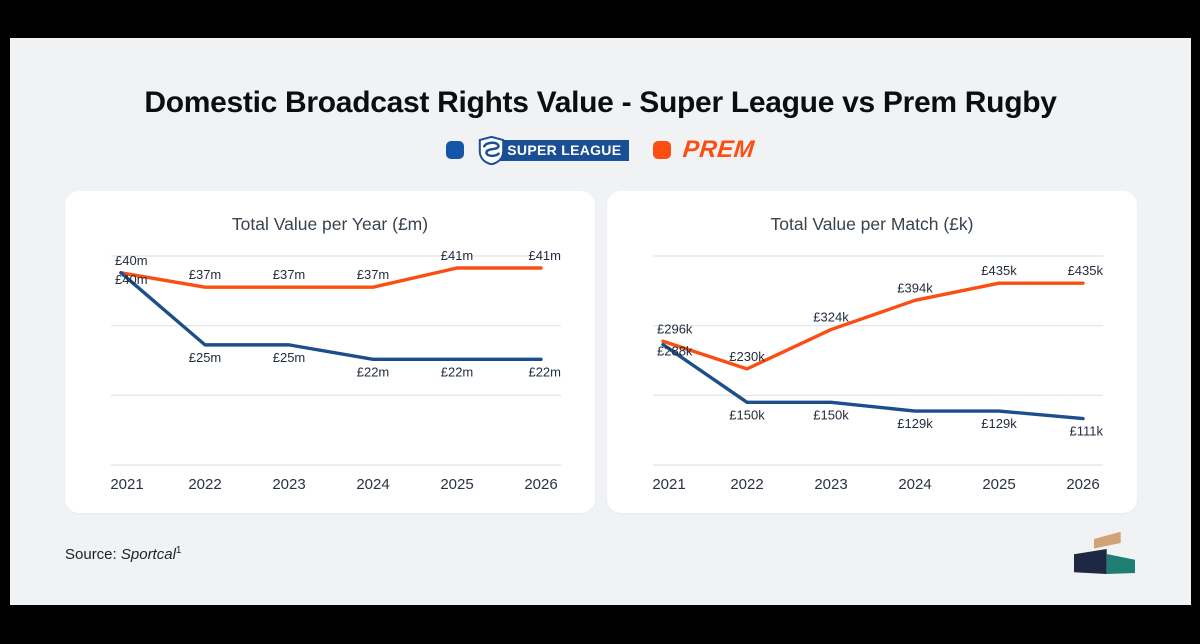 This screenshot has width=1200, height=644. What do you see at coordinates (148, 554) in the screenshot?
I see `source-name: Sportcal` at bounding box center [148, 554].